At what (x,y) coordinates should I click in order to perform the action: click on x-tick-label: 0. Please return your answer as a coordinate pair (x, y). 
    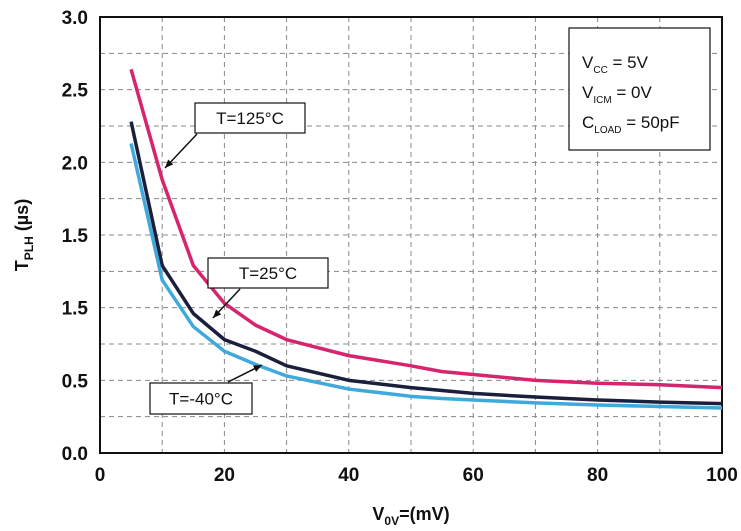
    Looking at the image, I should click on (100, 475).